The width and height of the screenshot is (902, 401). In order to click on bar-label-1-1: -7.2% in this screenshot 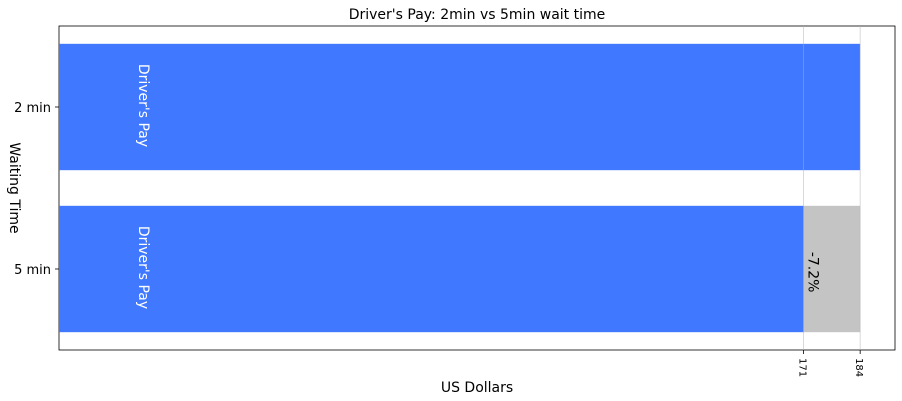, I will do `click(813, 272)`.